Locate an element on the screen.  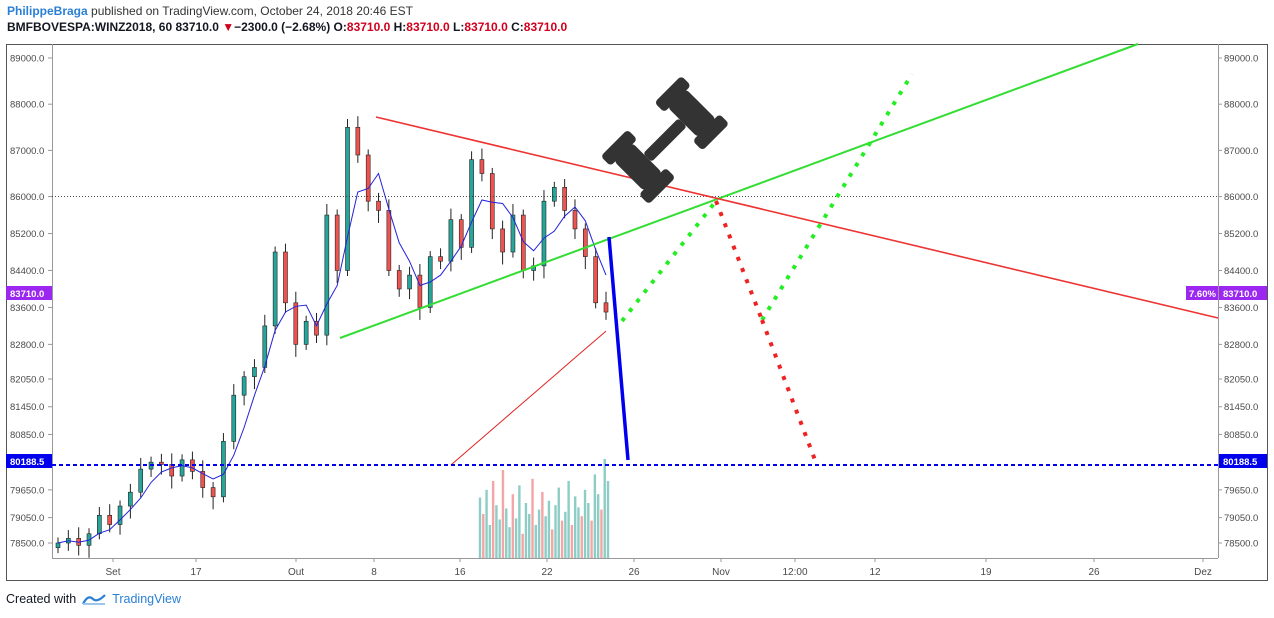
low-value: 83710.0 is located at coordinates (486, 27).